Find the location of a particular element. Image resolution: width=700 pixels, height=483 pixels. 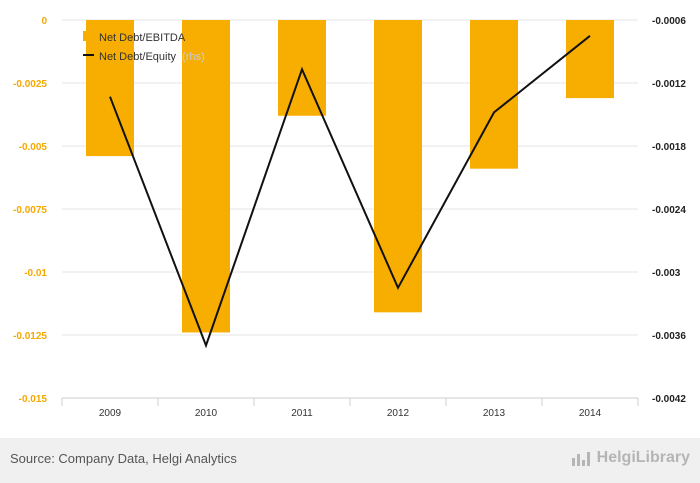

y-left-tick-label: -0.01 is located at coordinates (35, 273).